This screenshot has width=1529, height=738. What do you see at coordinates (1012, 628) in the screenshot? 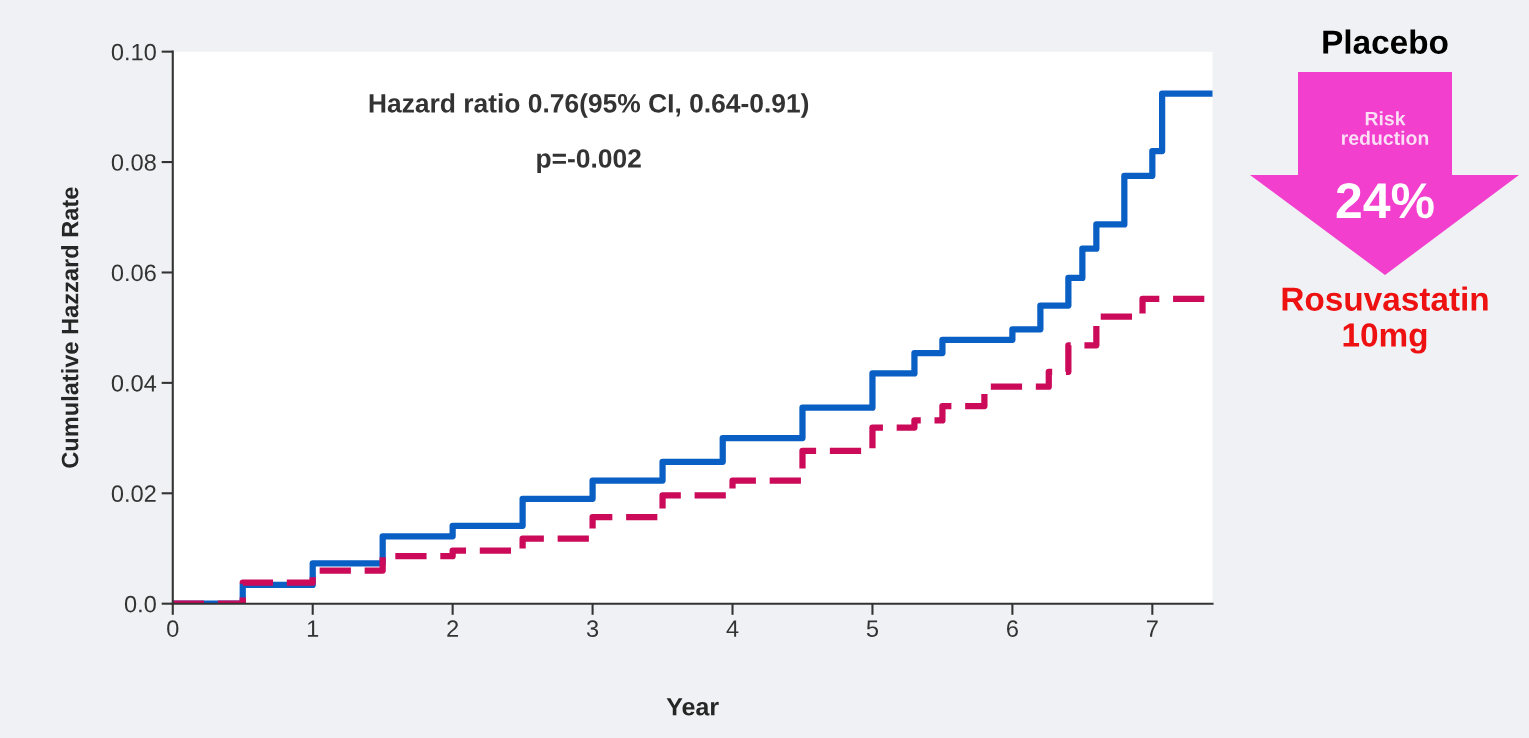
I see `x-tick-label: 6` at bounding box center [1012, 628].